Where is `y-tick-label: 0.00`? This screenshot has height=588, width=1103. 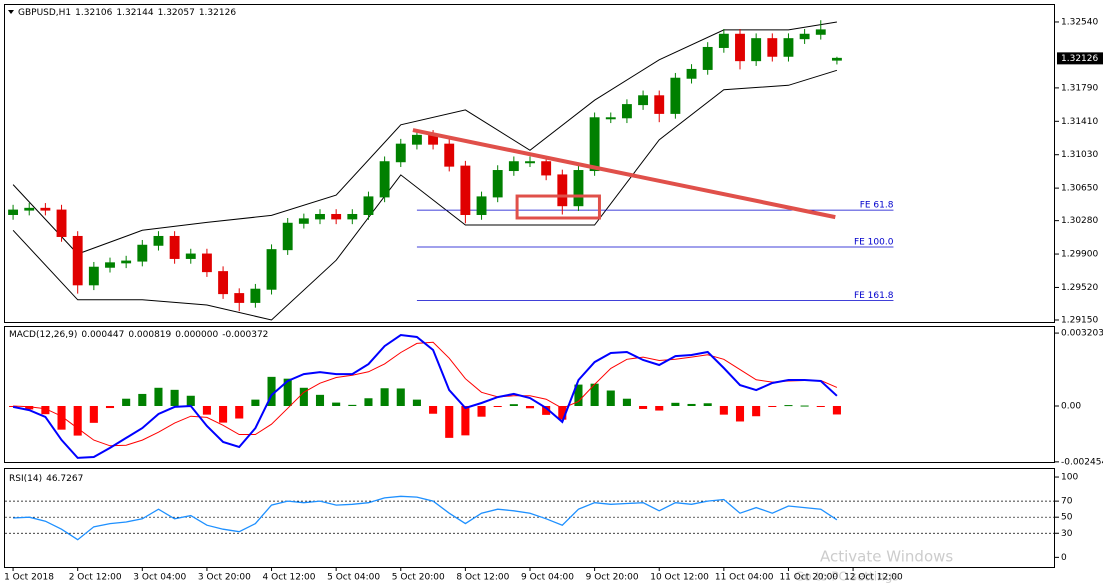
y-tick-label: 0.00 is located at coordinates (1071, 406).